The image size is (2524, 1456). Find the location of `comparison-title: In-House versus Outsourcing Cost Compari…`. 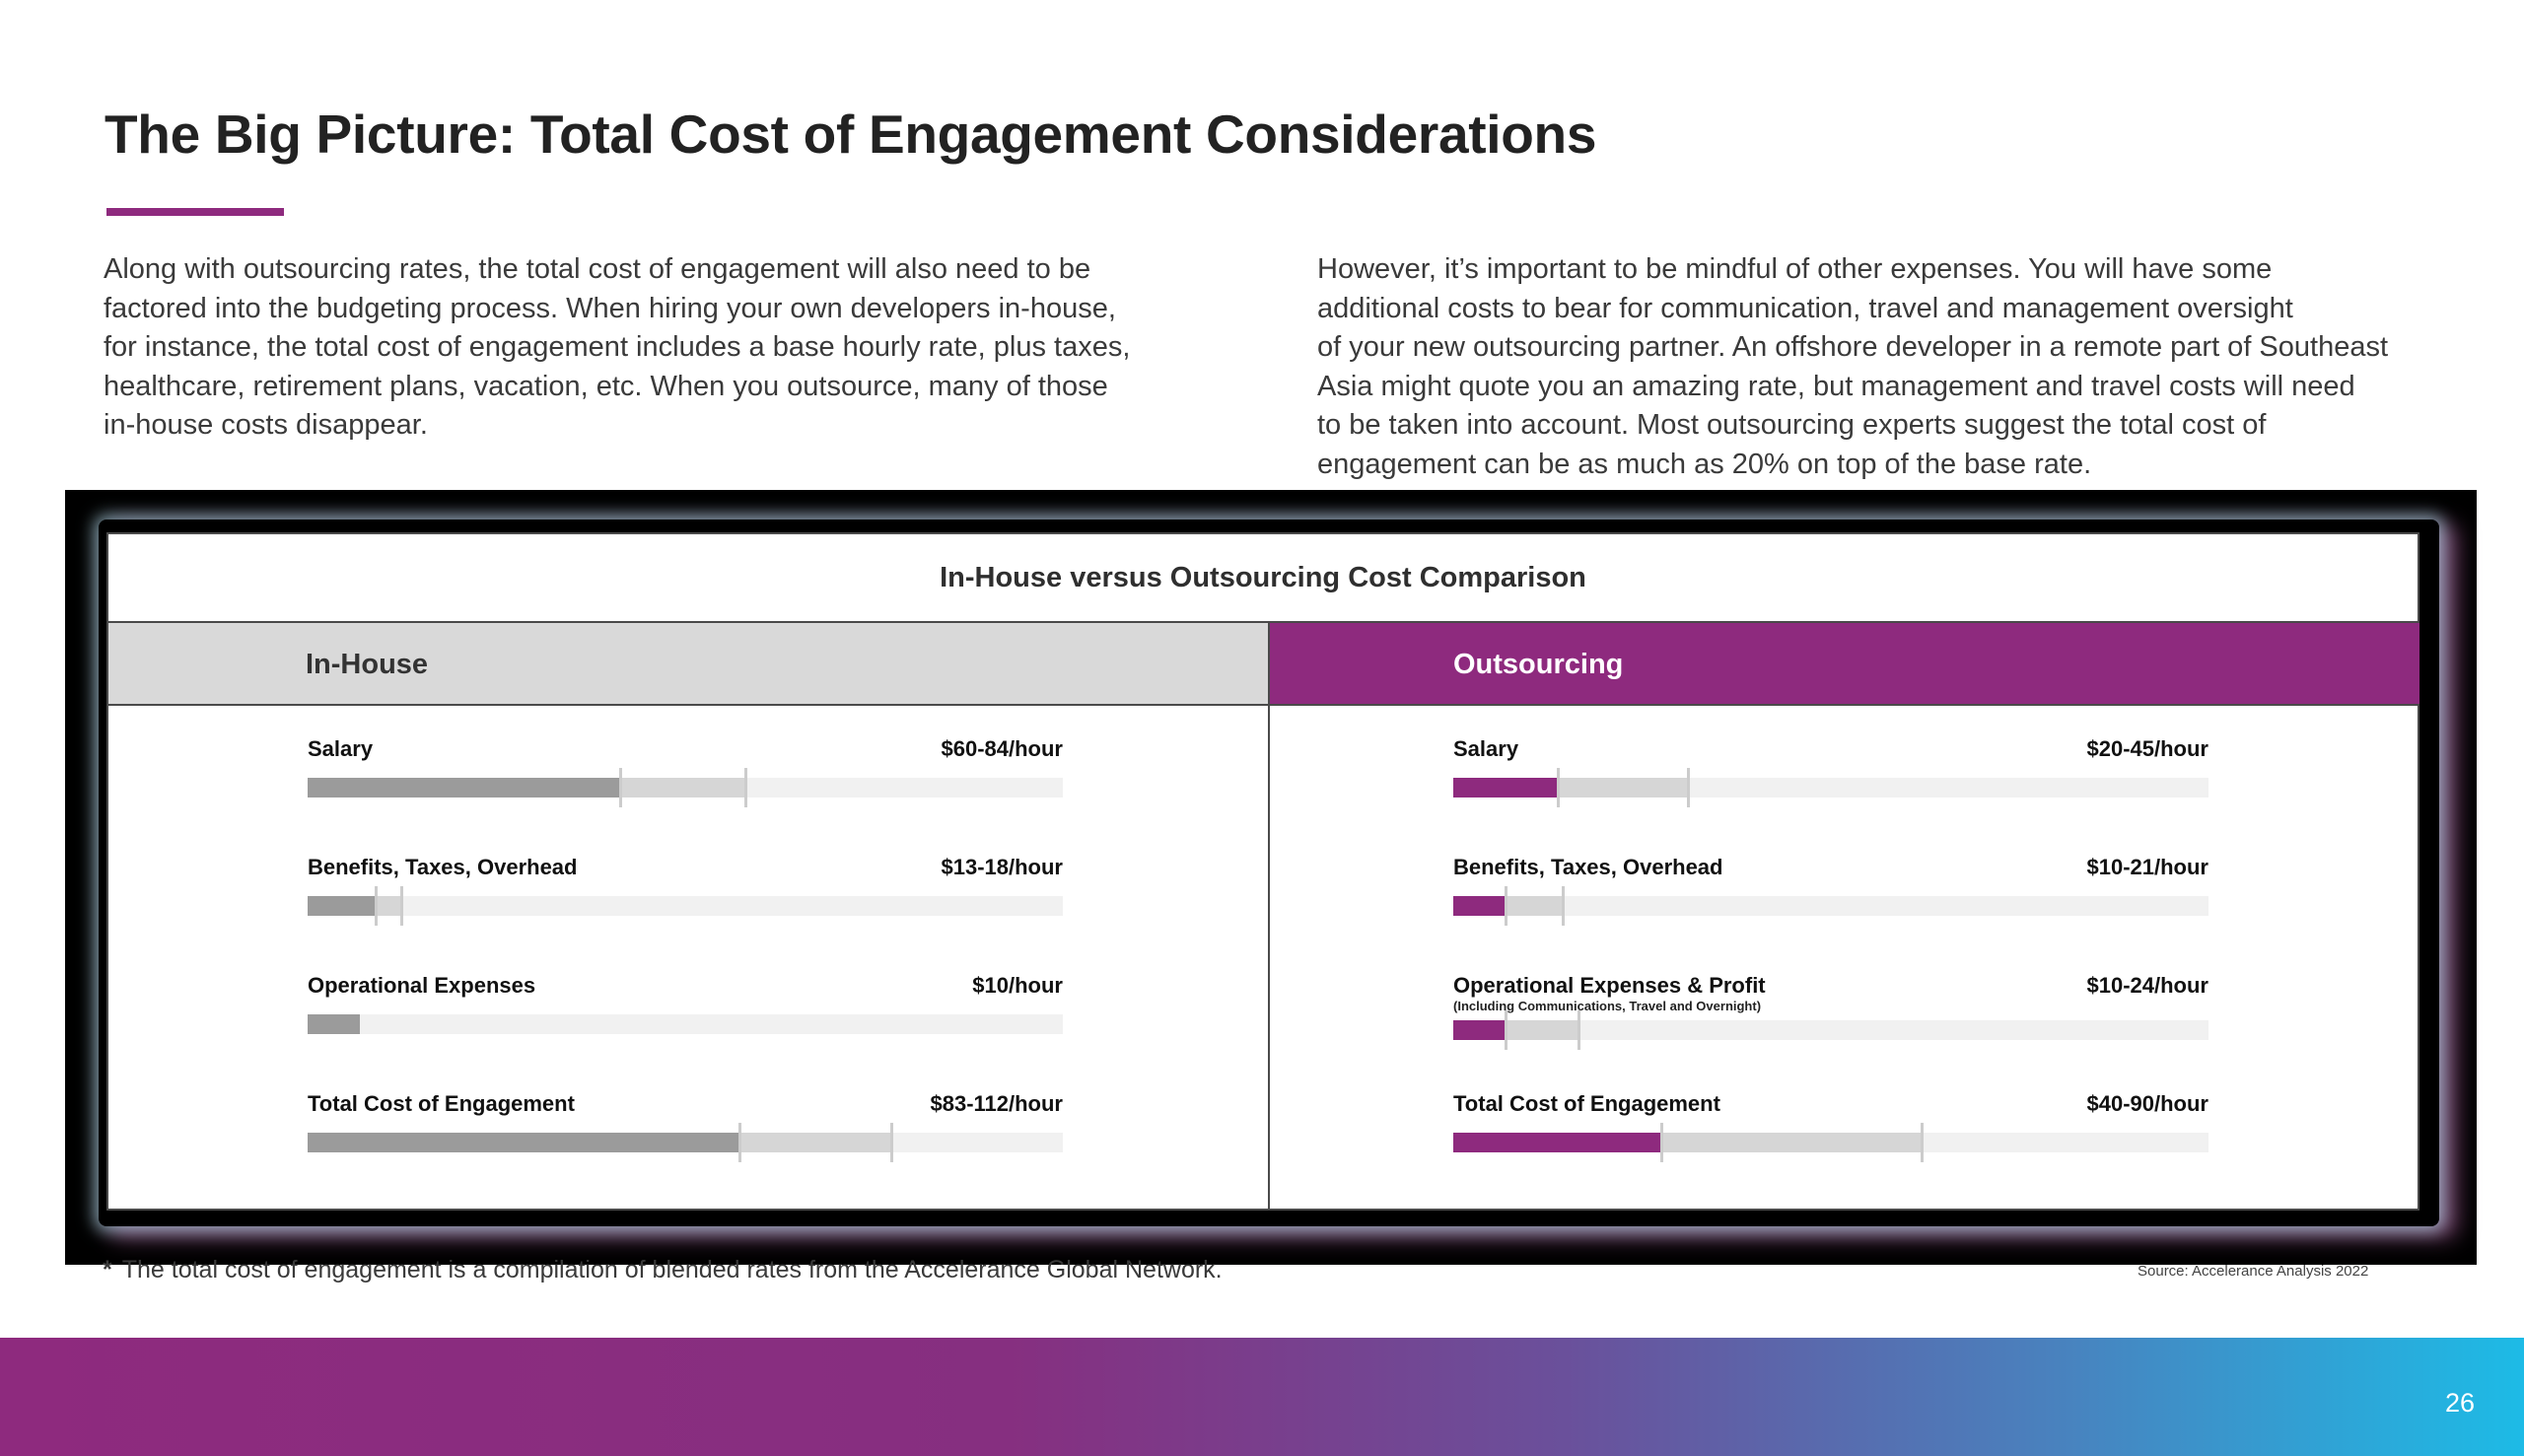

comparison-title: In-House versus Outsourcing Cost Compari… is located at coordinates (1263, 578).